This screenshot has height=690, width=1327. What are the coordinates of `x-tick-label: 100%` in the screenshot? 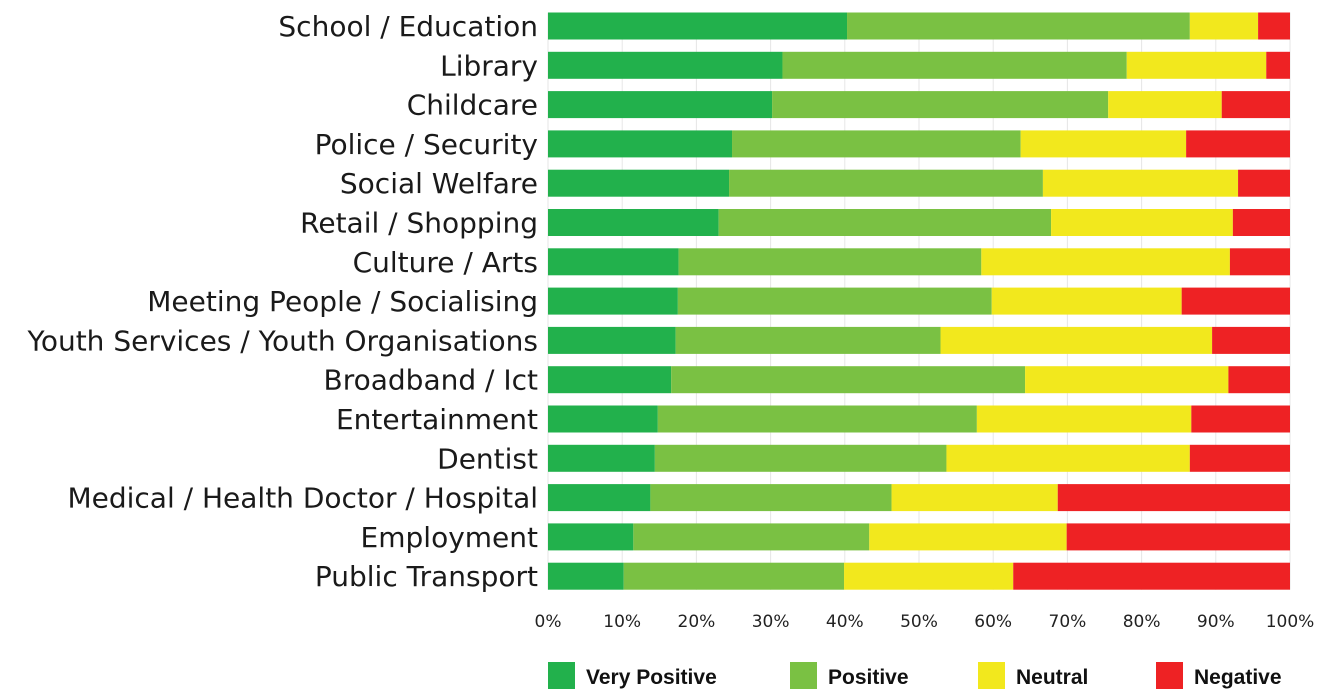 It's located at (1290, 622).